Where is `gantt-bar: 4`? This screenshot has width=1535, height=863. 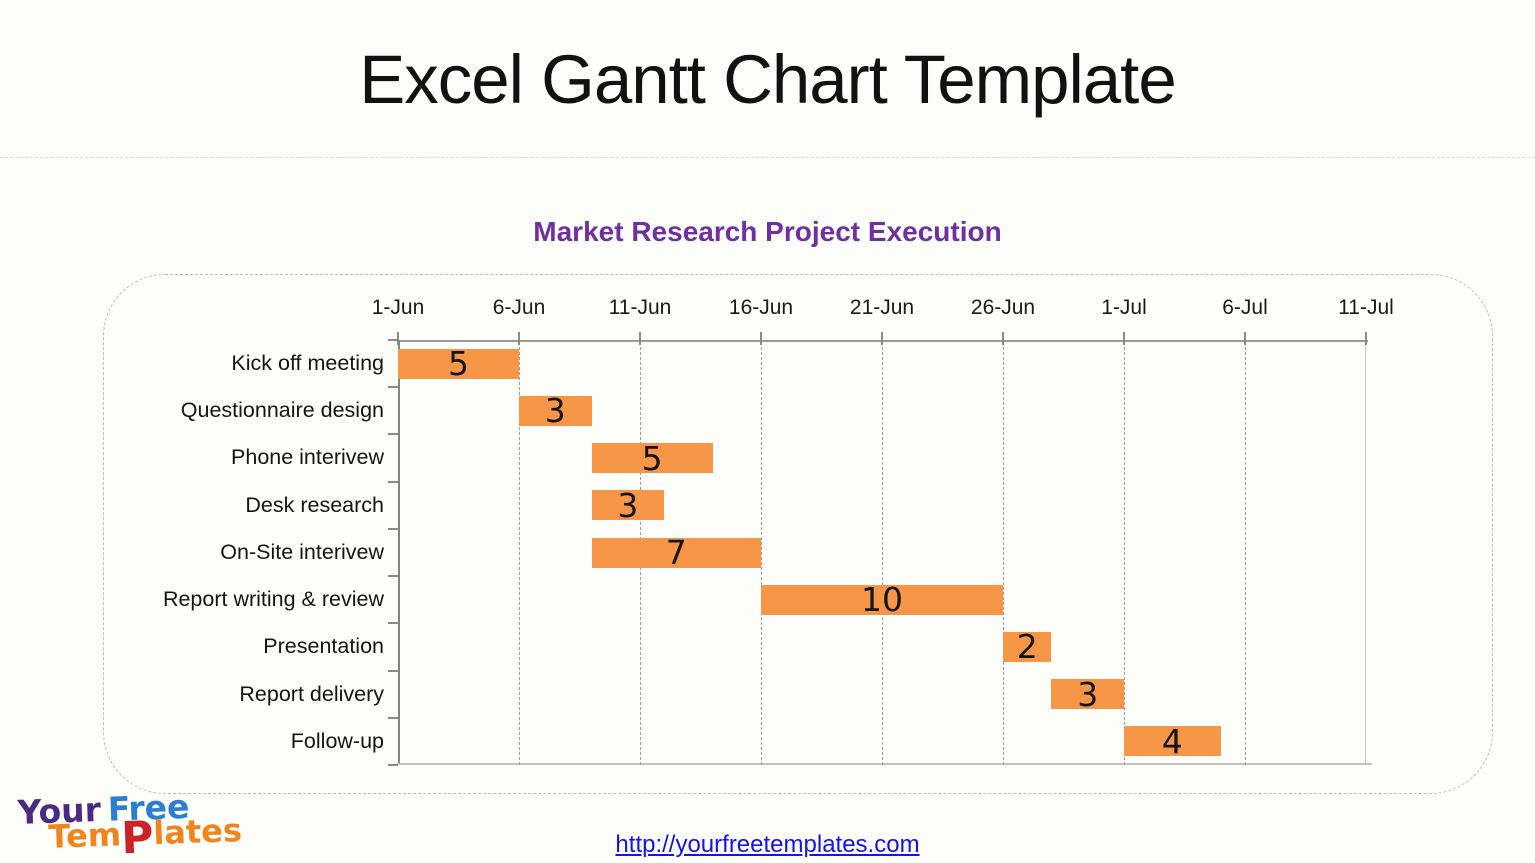 gantt-bar: 4 is located at coordinates (1172, 741).